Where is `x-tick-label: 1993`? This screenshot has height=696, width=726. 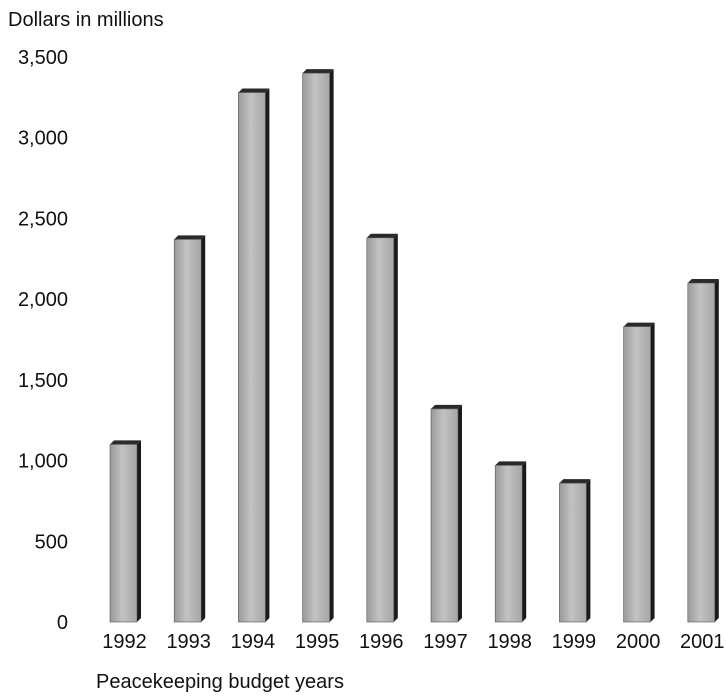
x-tick-label: 1993 is located at coordinates (188, 642).